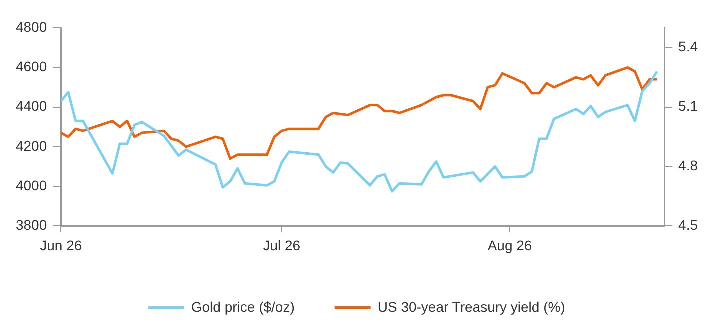 Image resolution: width=724 pixels, height=329 pixels. What do you see at coordinates (61, 245) in the screenshot?
I see `x-tick-label: Jun 26` at bounding box center [61, 245].